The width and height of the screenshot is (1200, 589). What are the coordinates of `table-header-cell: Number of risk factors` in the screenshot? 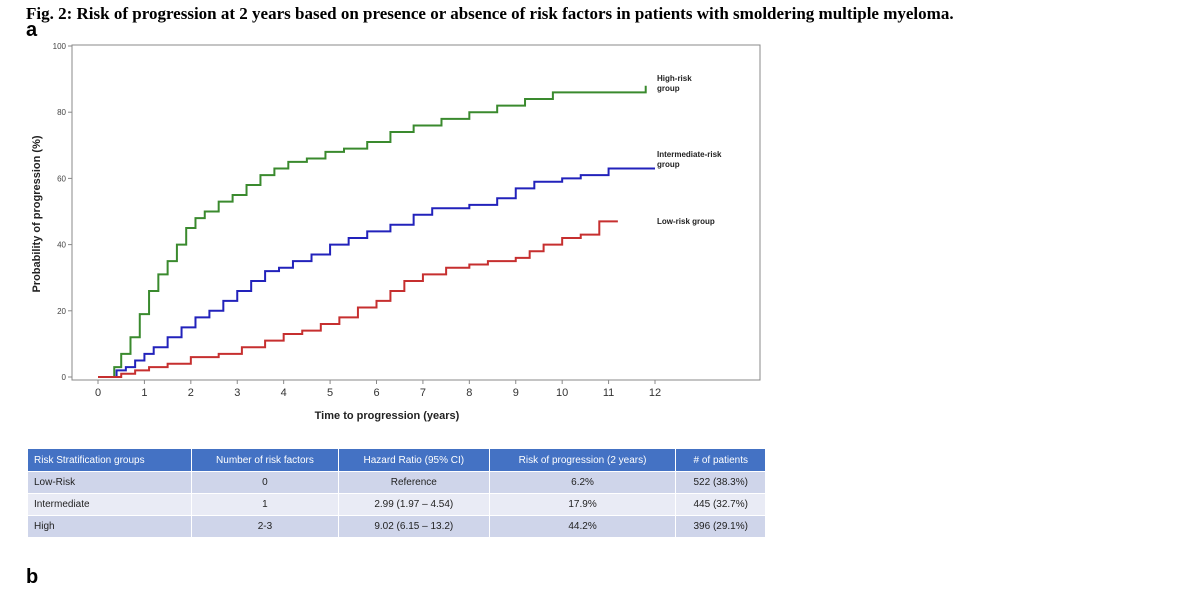 It's located at (265, 460).